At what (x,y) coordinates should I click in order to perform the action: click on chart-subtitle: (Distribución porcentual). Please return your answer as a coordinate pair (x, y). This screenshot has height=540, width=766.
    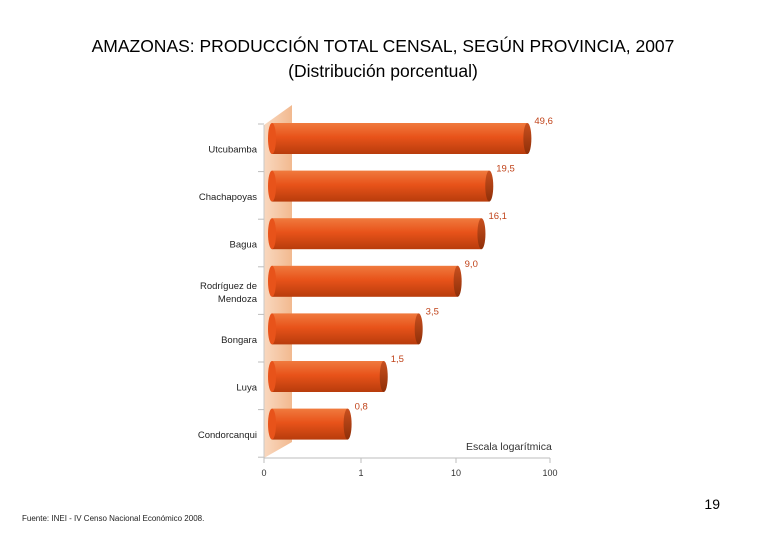
    Looking at the image, I should click on (383, 71).